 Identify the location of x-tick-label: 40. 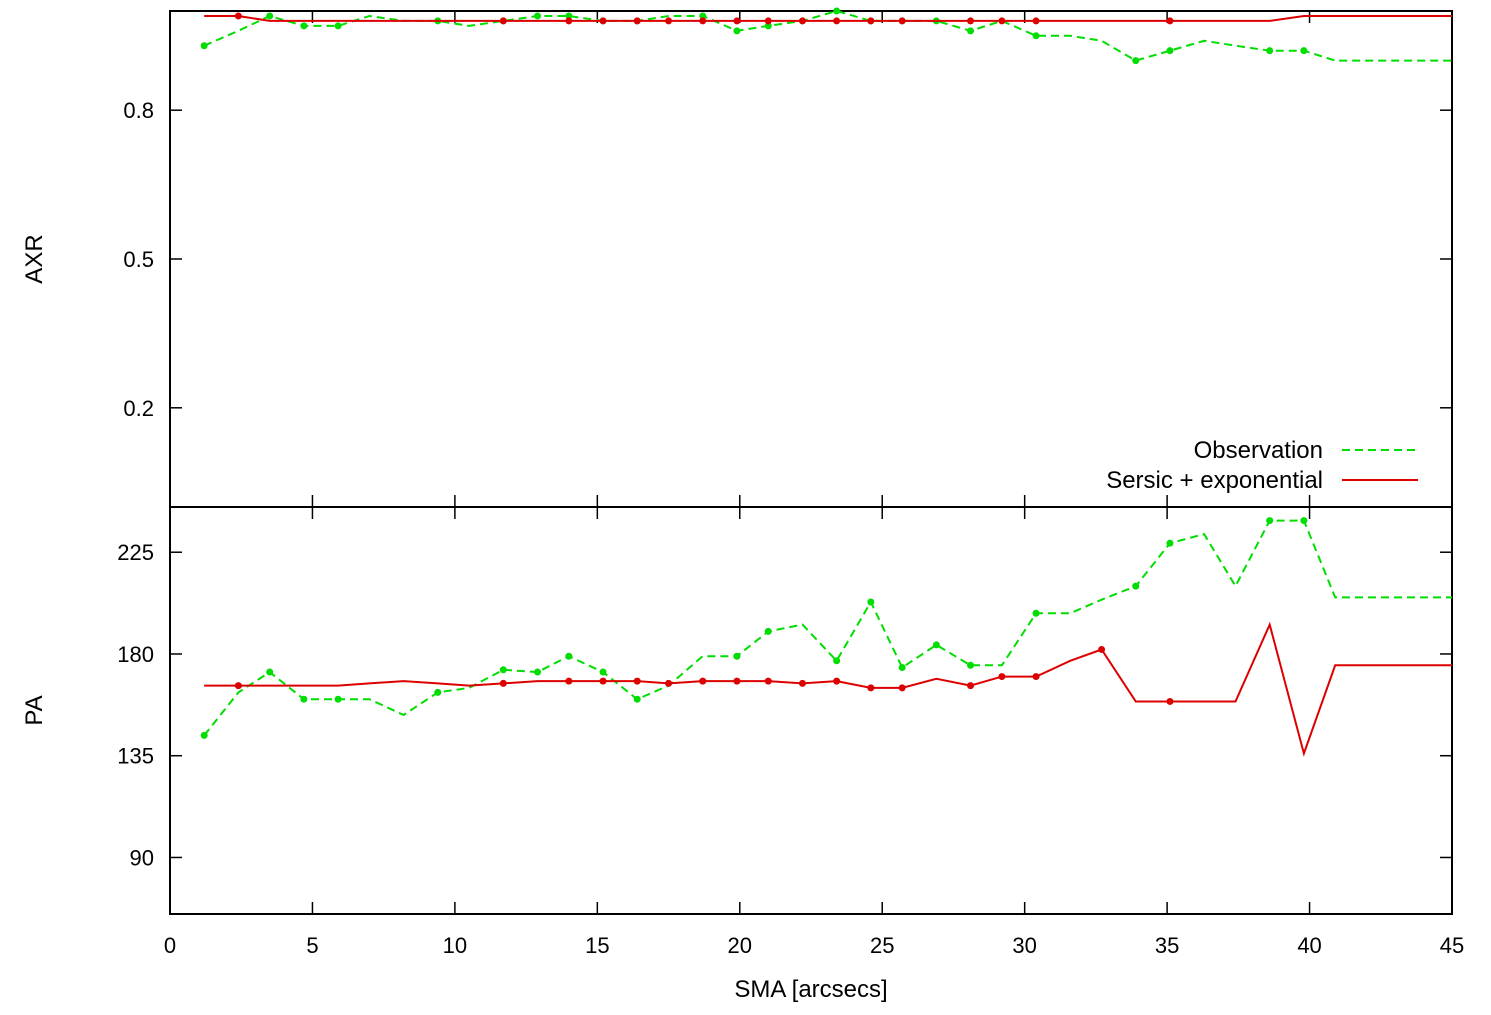
(1309, 945).